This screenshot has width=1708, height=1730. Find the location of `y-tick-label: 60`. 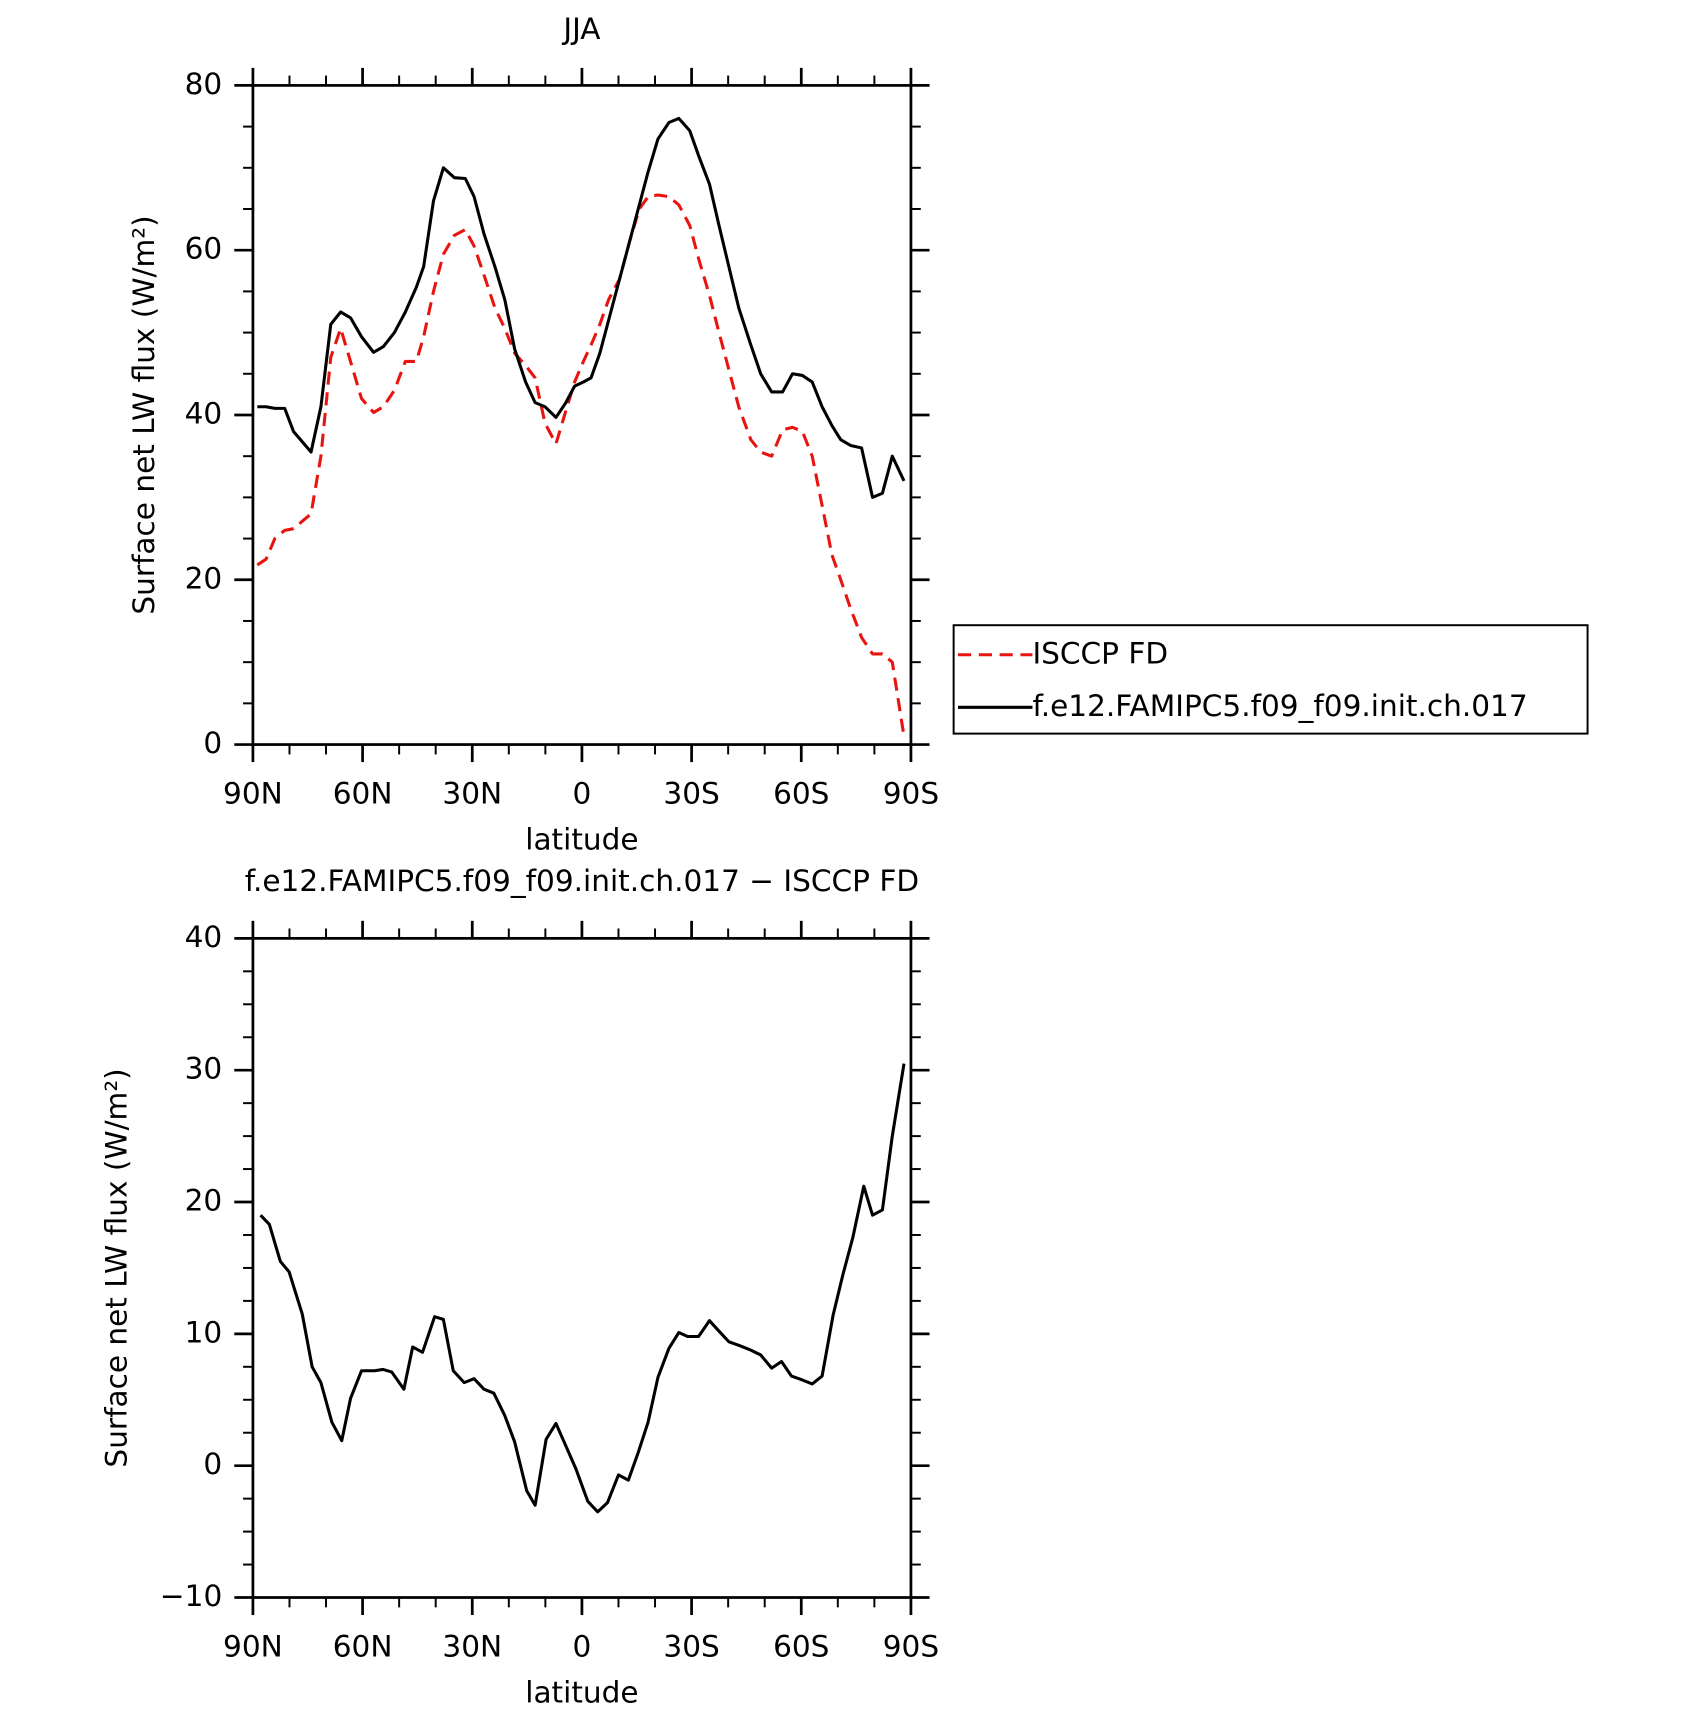

y-tick-label: 60 is located at coordinates (204, 249).